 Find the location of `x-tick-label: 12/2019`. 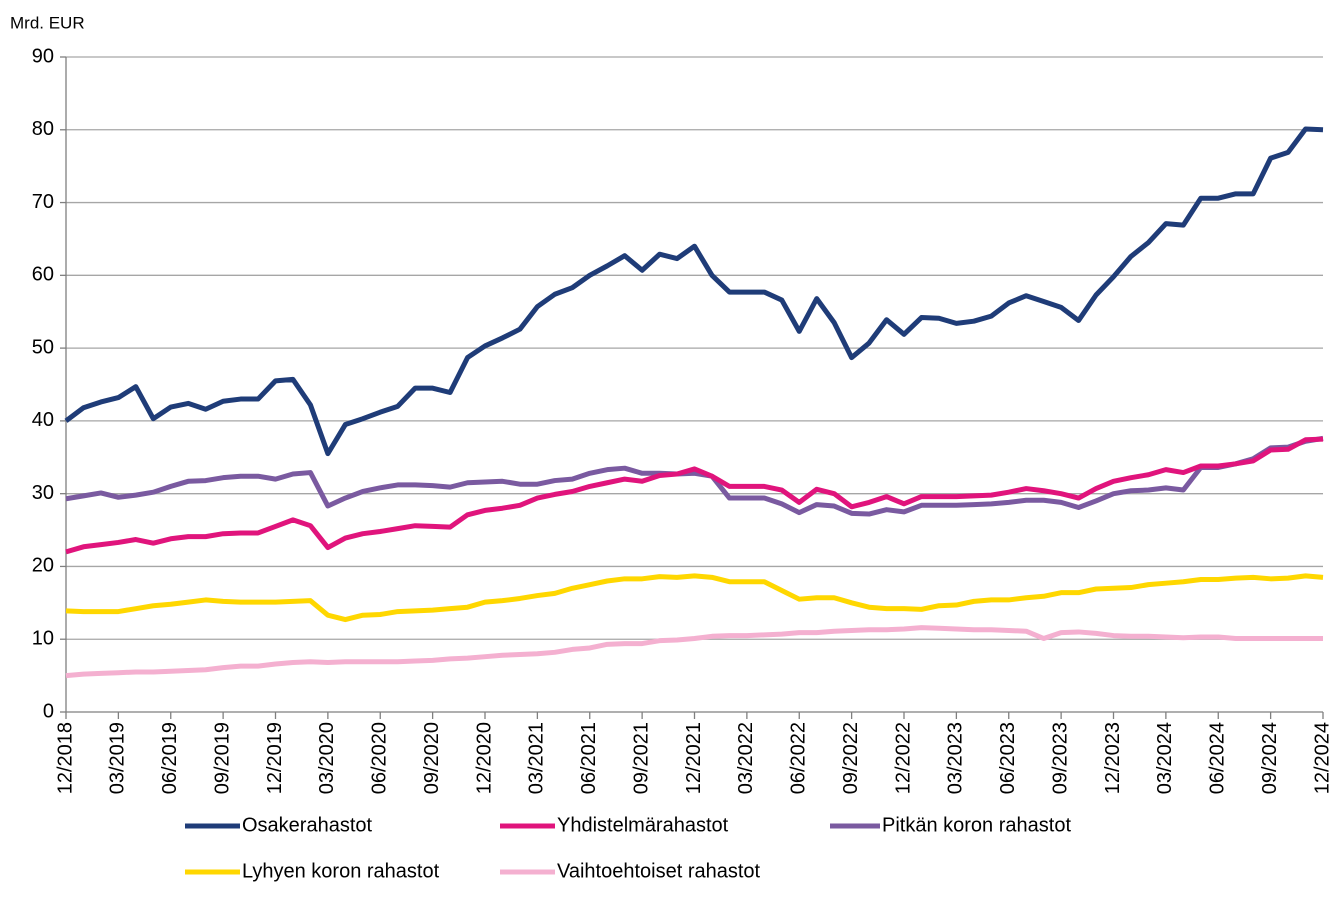

x-tick-label: 12/2019 is located at coordinates (275, 758).